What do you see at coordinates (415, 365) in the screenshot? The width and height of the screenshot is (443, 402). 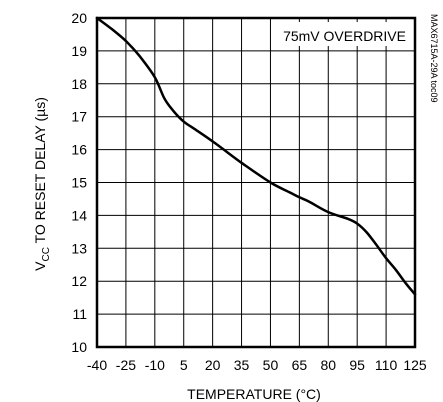 I see `x-tick-label: 125` at bounding box center [415, 365].